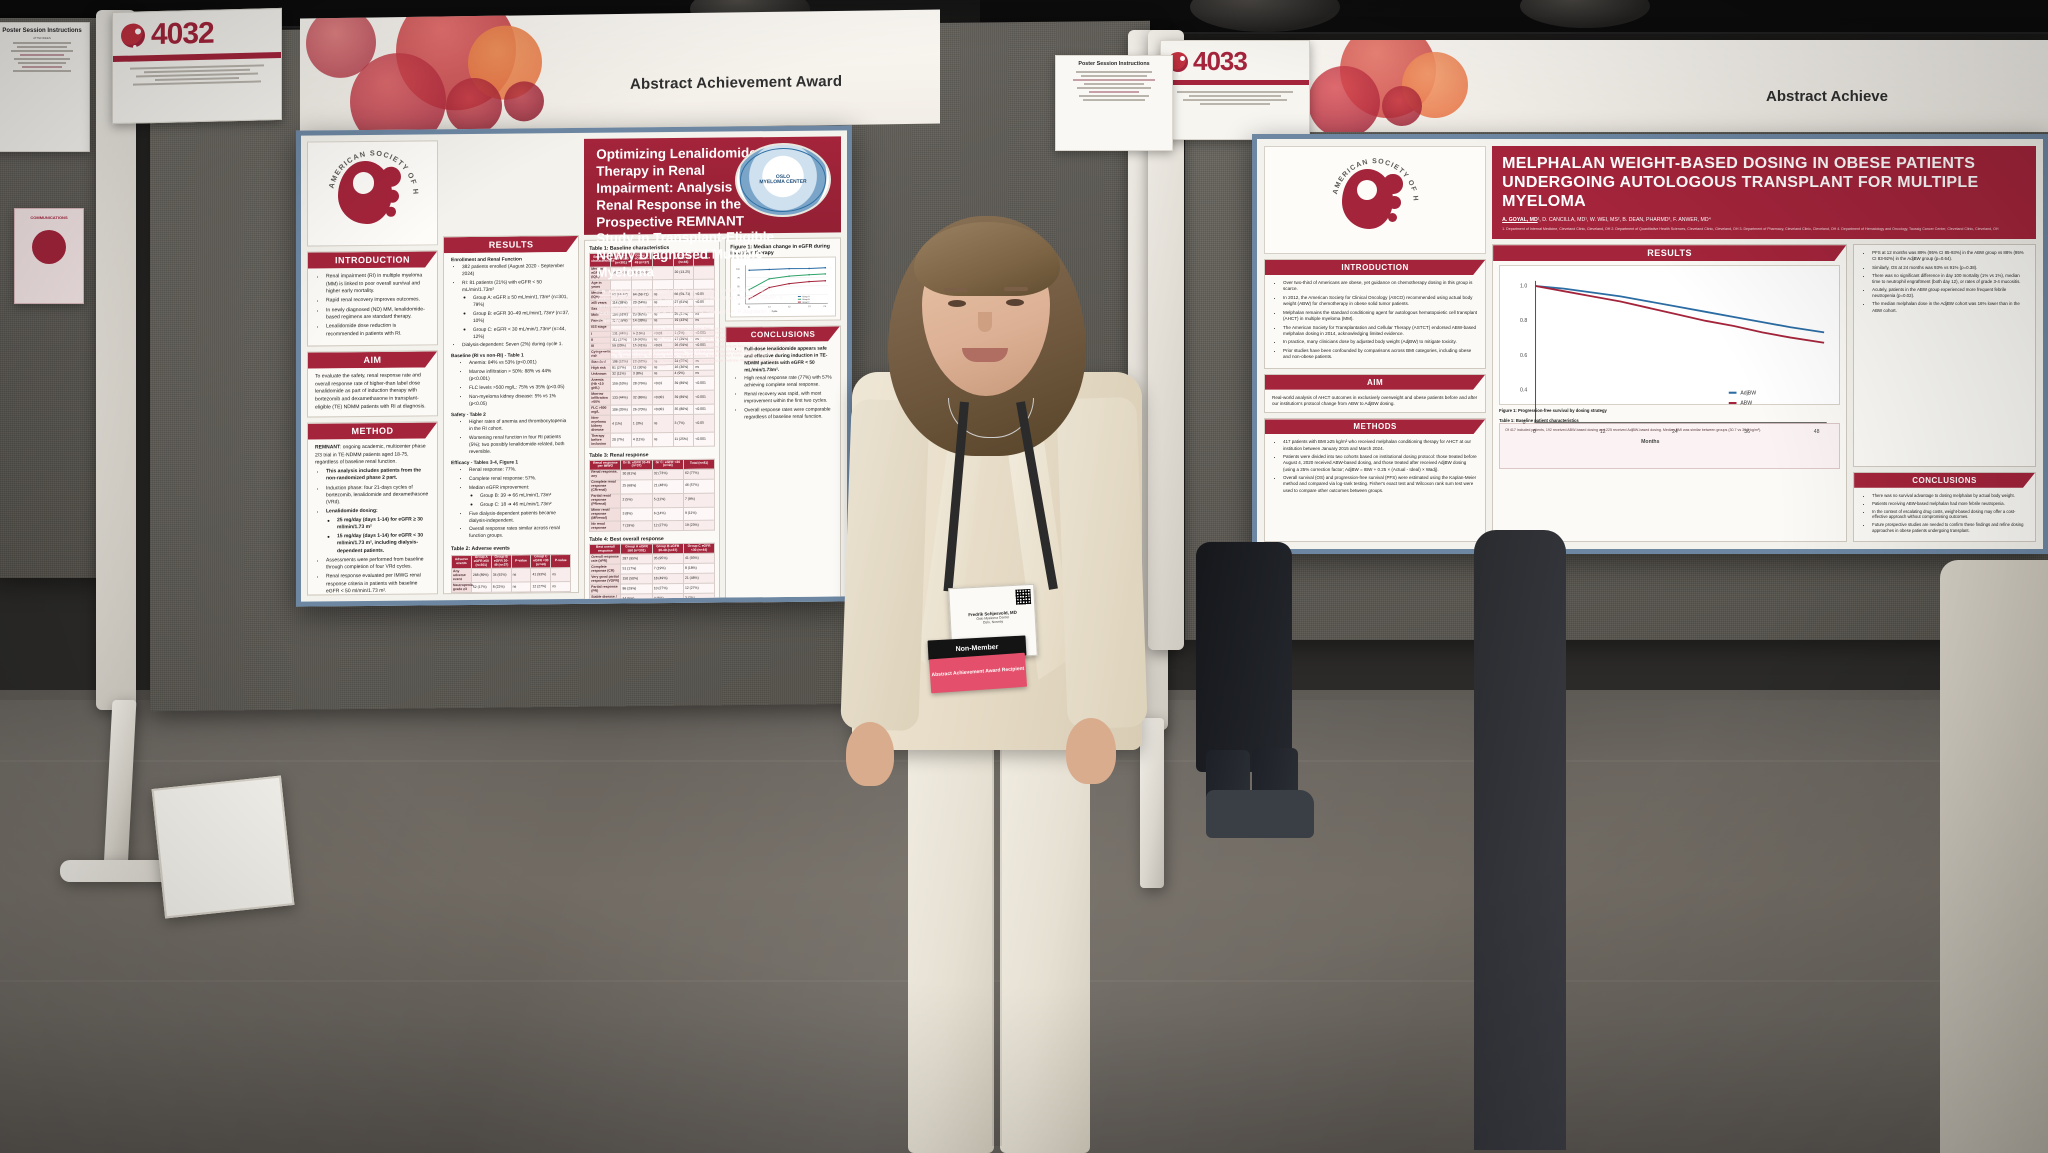 The image size is (2048, 1153). Describe the element at coordinates (605, 514) in the screenshot. I see `table-cell: Minor renal response (MRrenal)` at that location.